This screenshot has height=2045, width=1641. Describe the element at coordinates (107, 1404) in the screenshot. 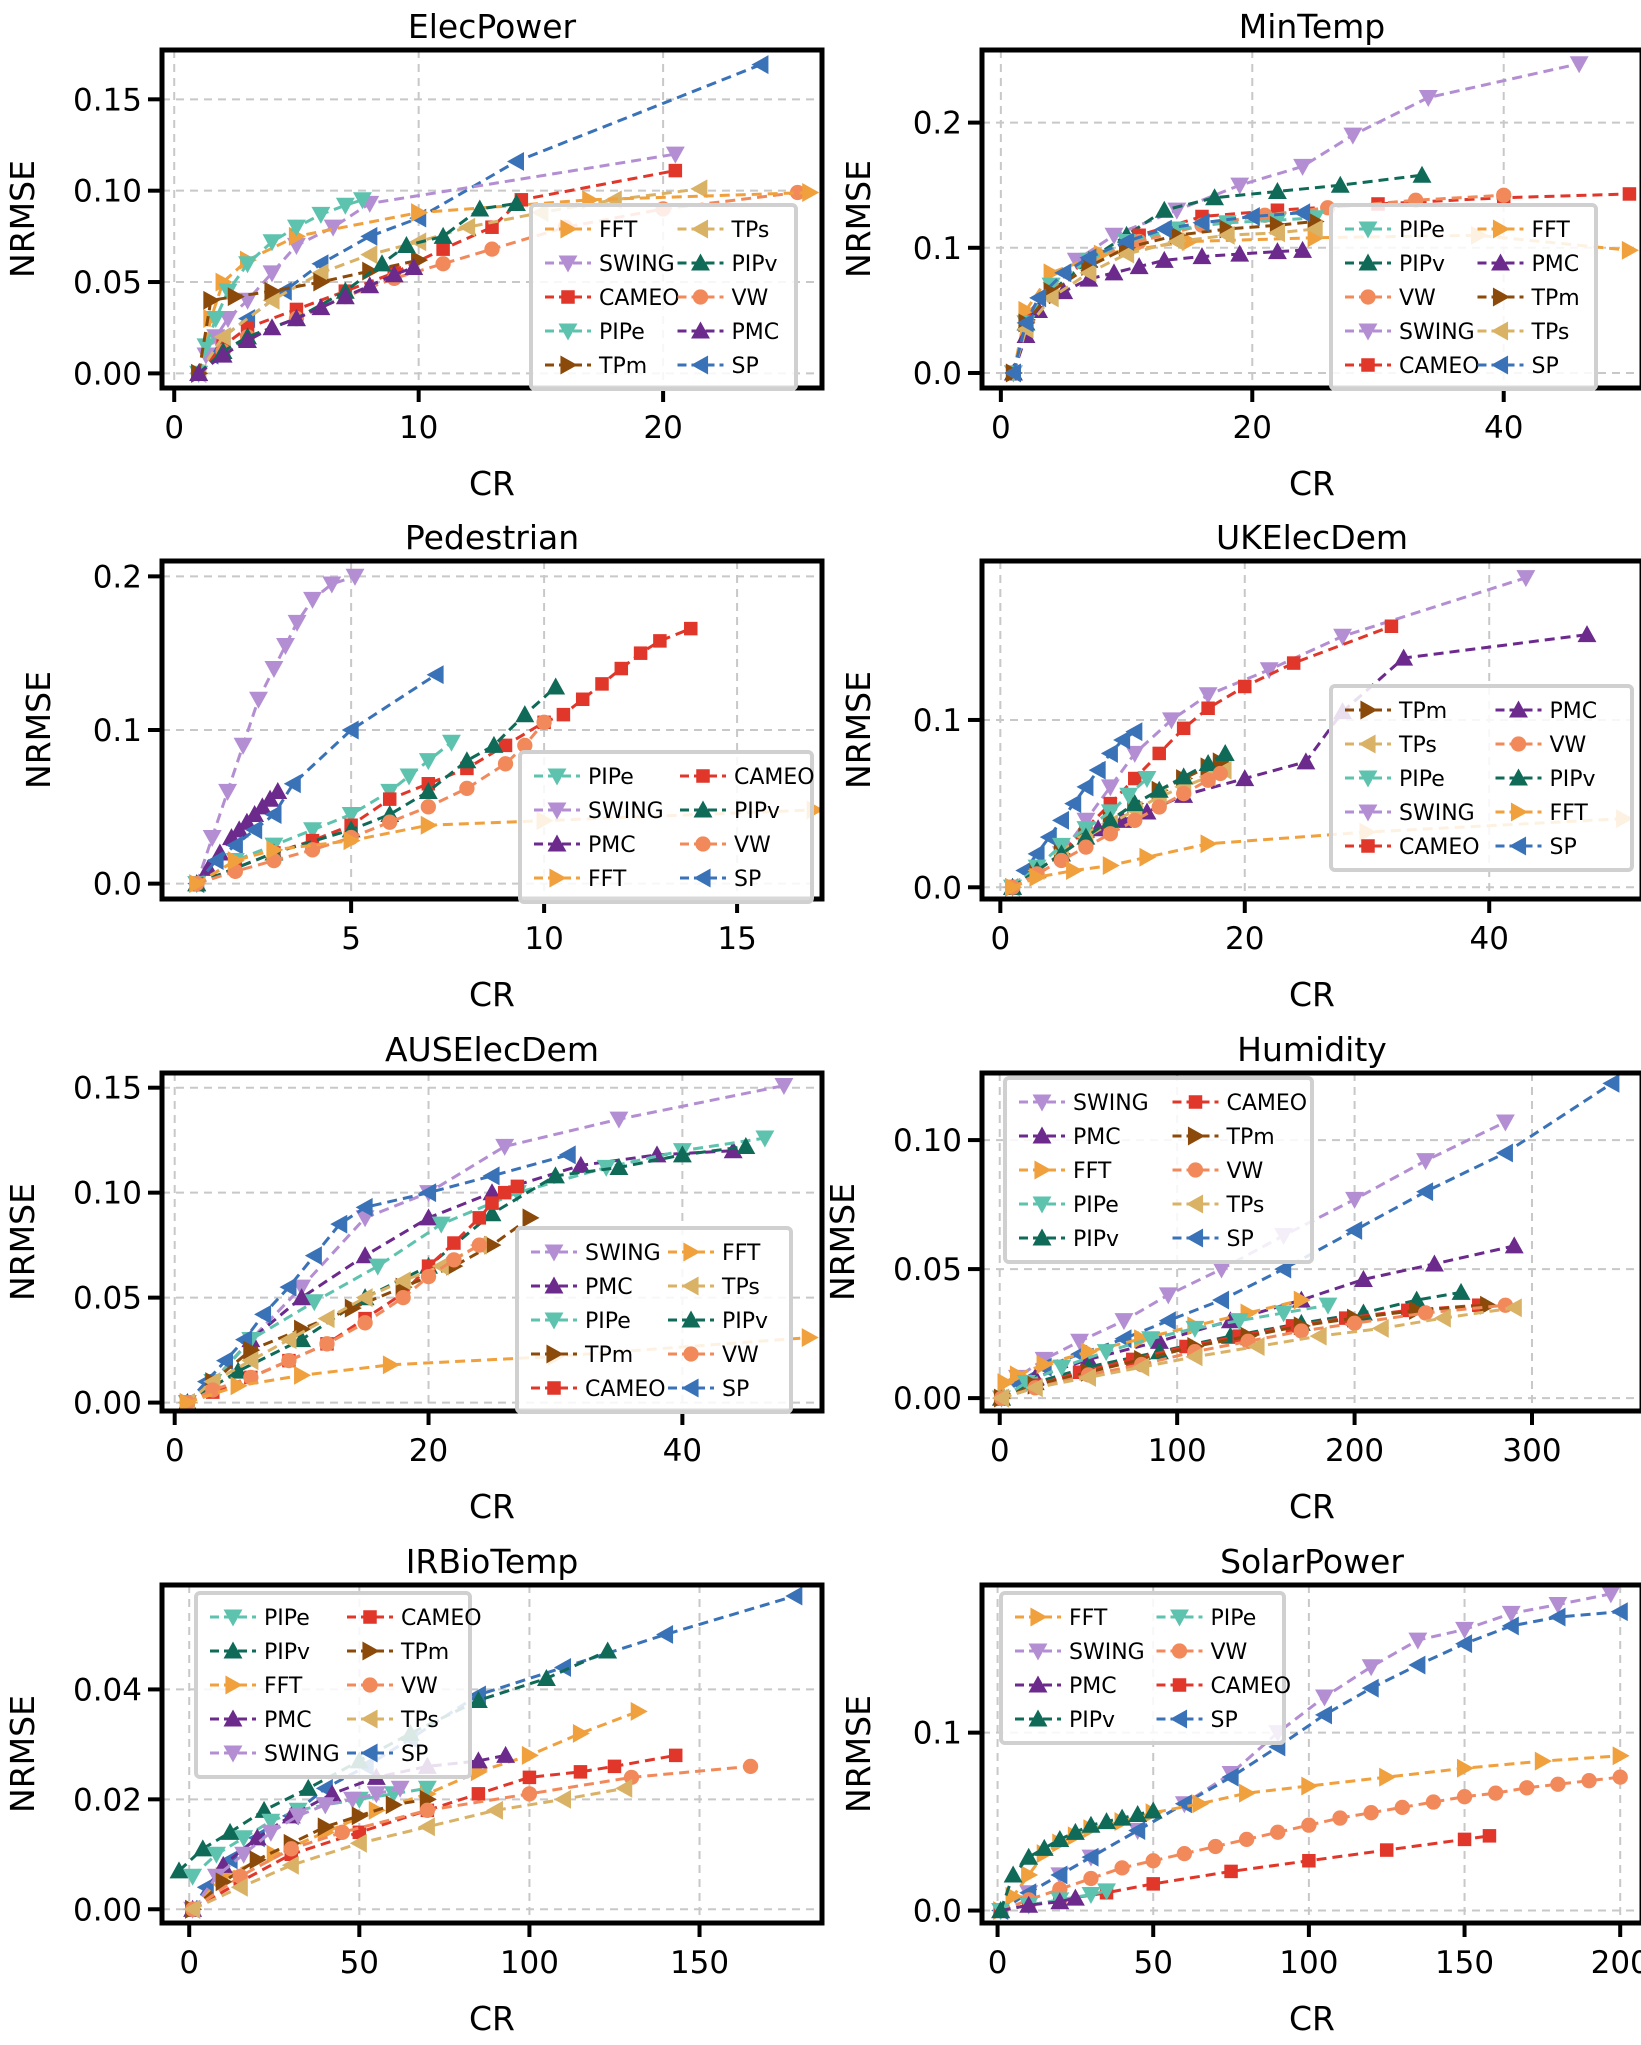

I see `y-tick-label: 0.00` at that location.